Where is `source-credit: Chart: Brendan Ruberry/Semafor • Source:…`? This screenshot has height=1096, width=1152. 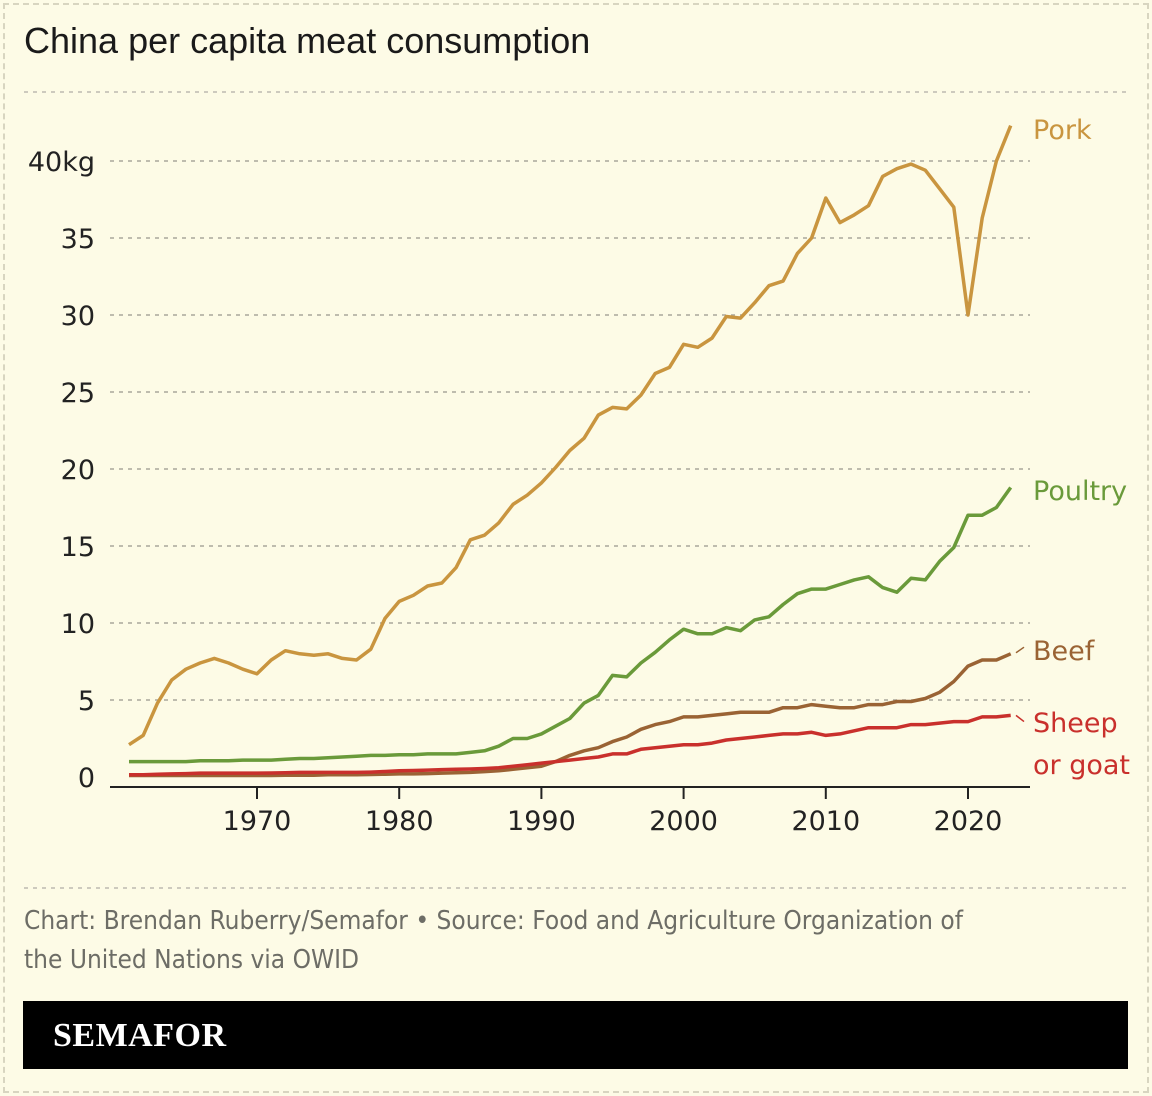 source-credit: Chart: Brendan Ruberry/Semafor • Source:… is located at coordinates (493, 940).